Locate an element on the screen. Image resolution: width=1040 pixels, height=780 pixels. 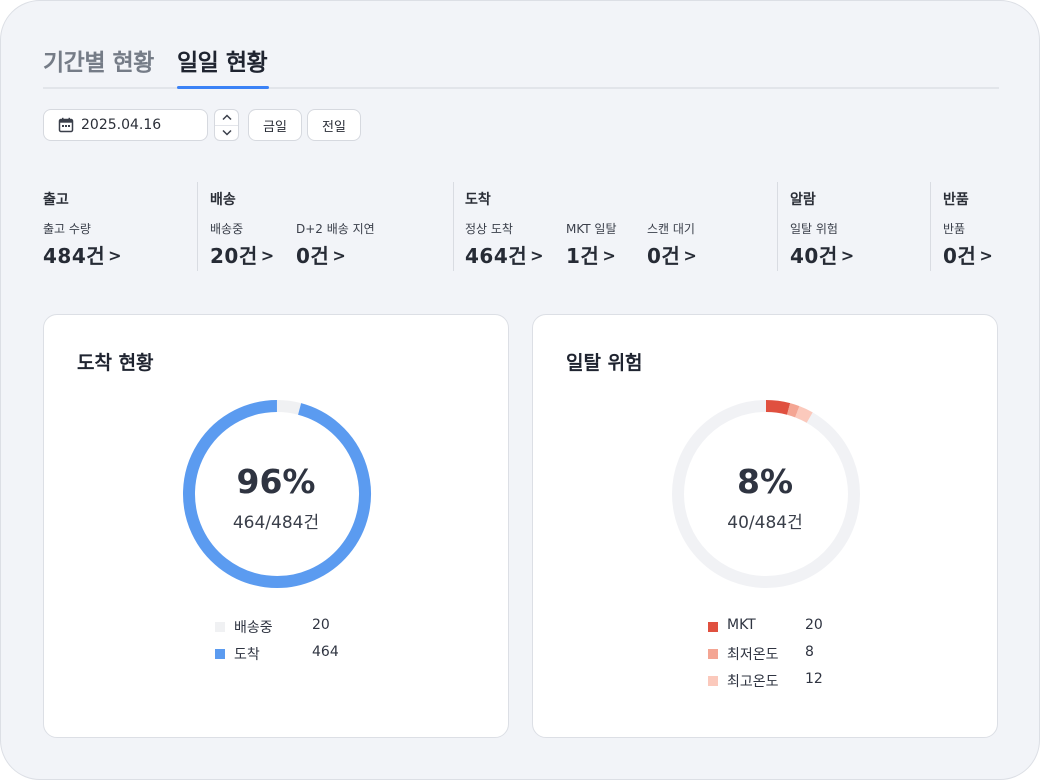
stat-in-transit: 20건 > is located at coordinates (242, 254).